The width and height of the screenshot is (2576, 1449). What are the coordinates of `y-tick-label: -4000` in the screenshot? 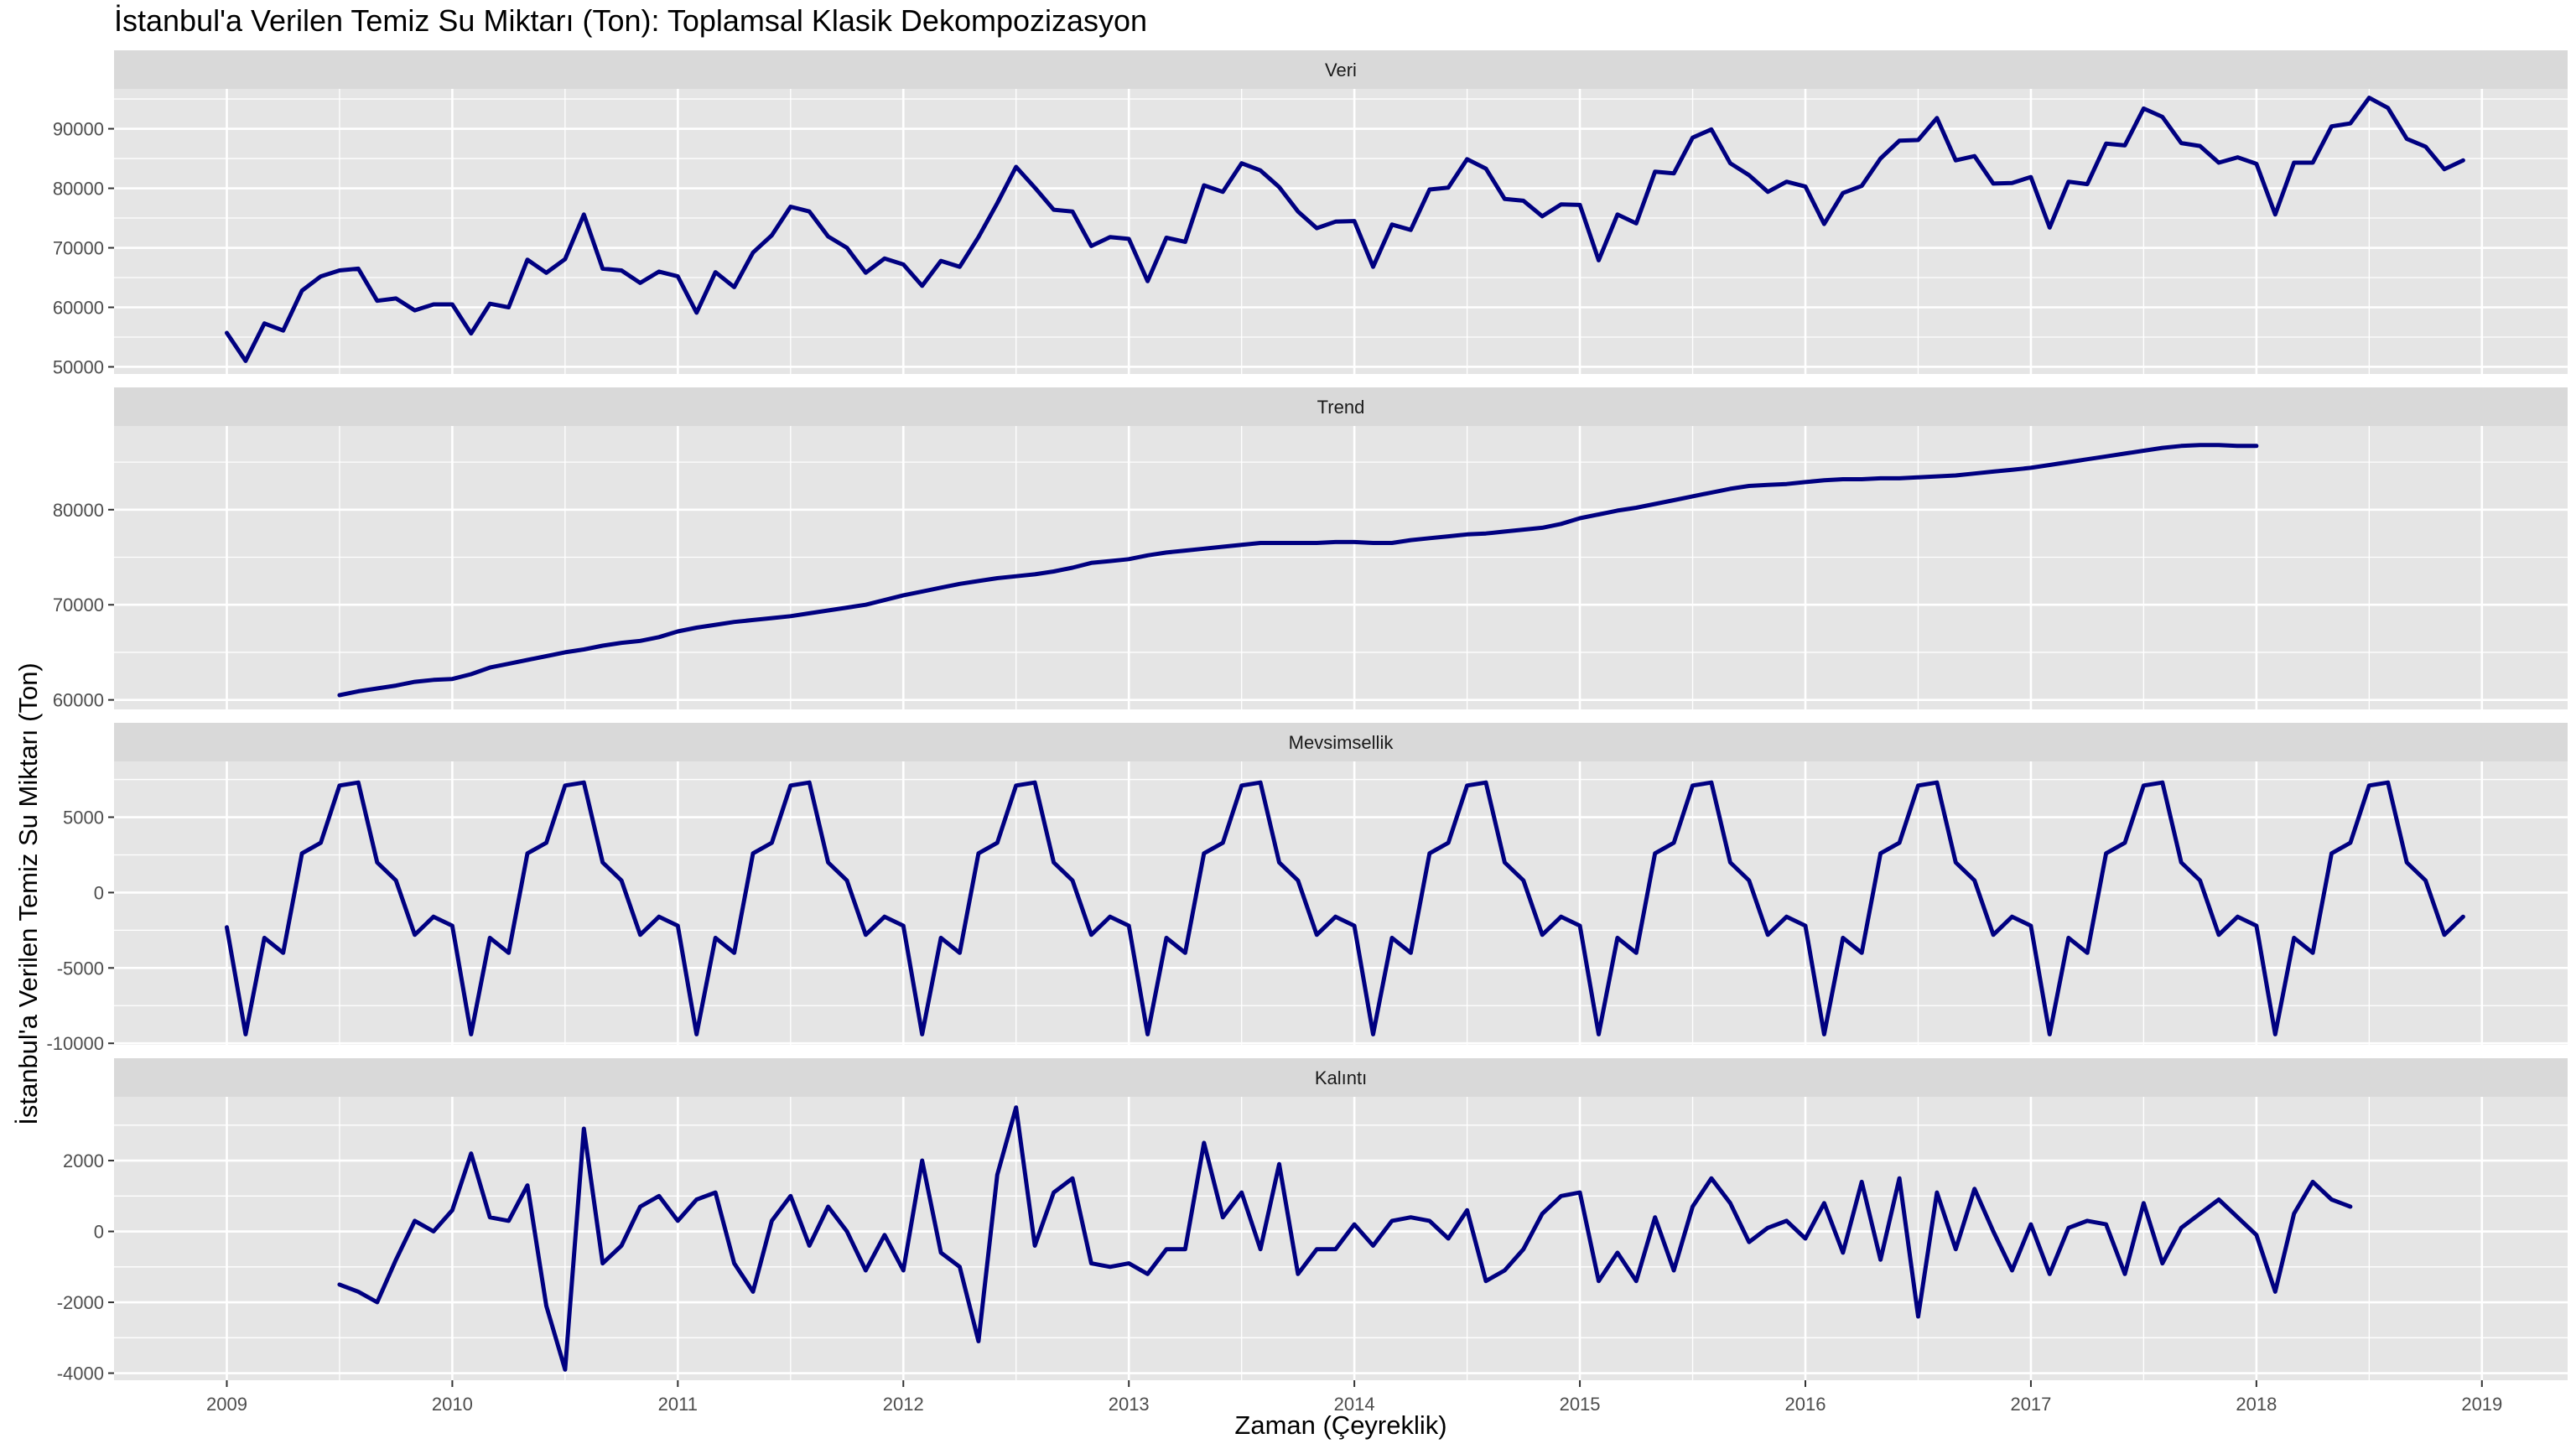 It's located at (80, 1373).